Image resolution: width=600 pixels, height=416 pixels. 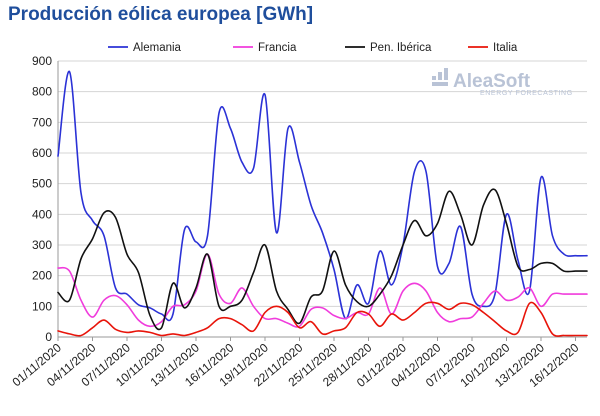 I want to click on watermark-tagline: ENERGY FORECASTING, so click(x=526, y=93).